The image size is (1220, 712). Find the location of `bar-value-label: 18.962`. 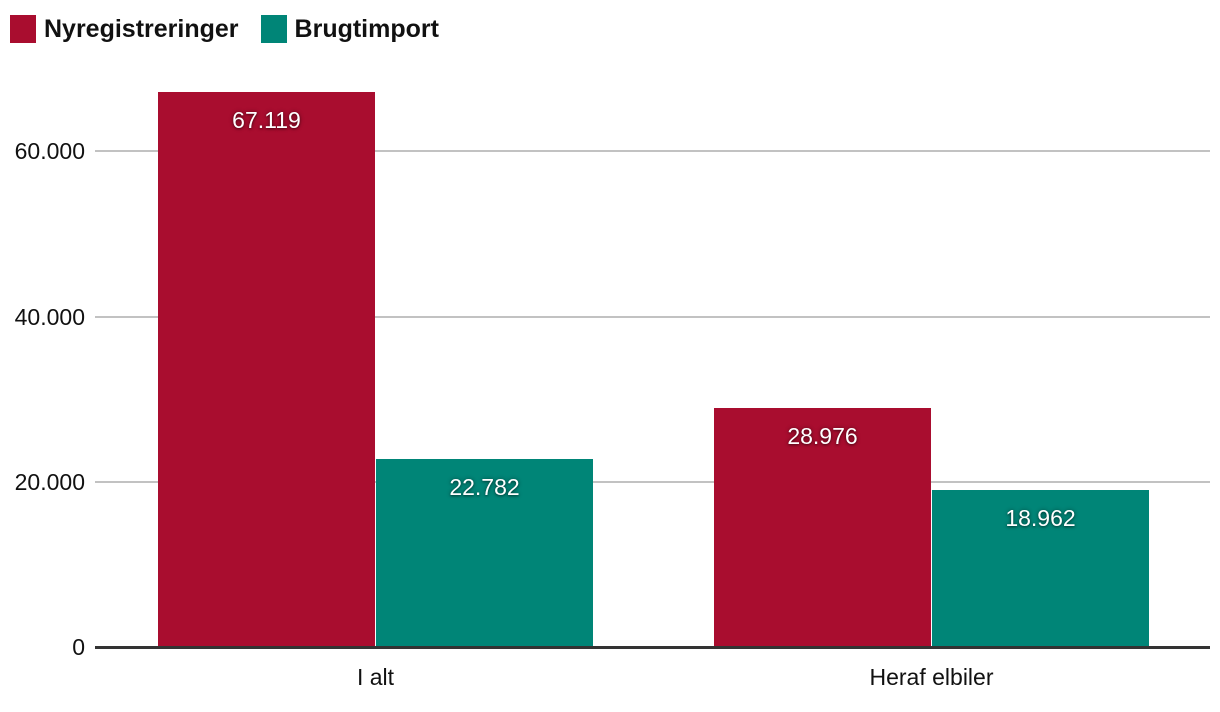

bar-value-label: 18.962 is located at coordinates (1040, 518).